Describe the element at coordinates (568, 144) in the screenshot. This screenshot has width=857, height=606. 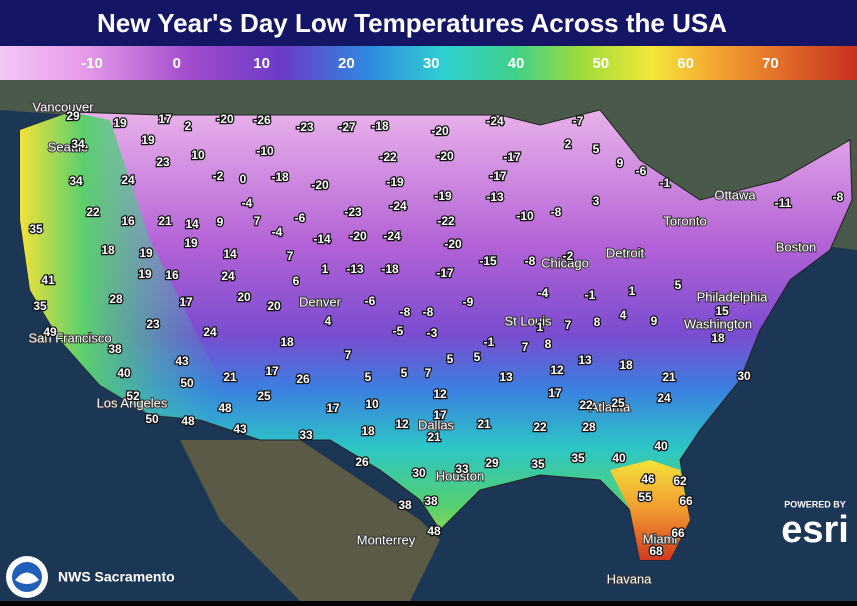
I see `temperature-label: 2` at that location.